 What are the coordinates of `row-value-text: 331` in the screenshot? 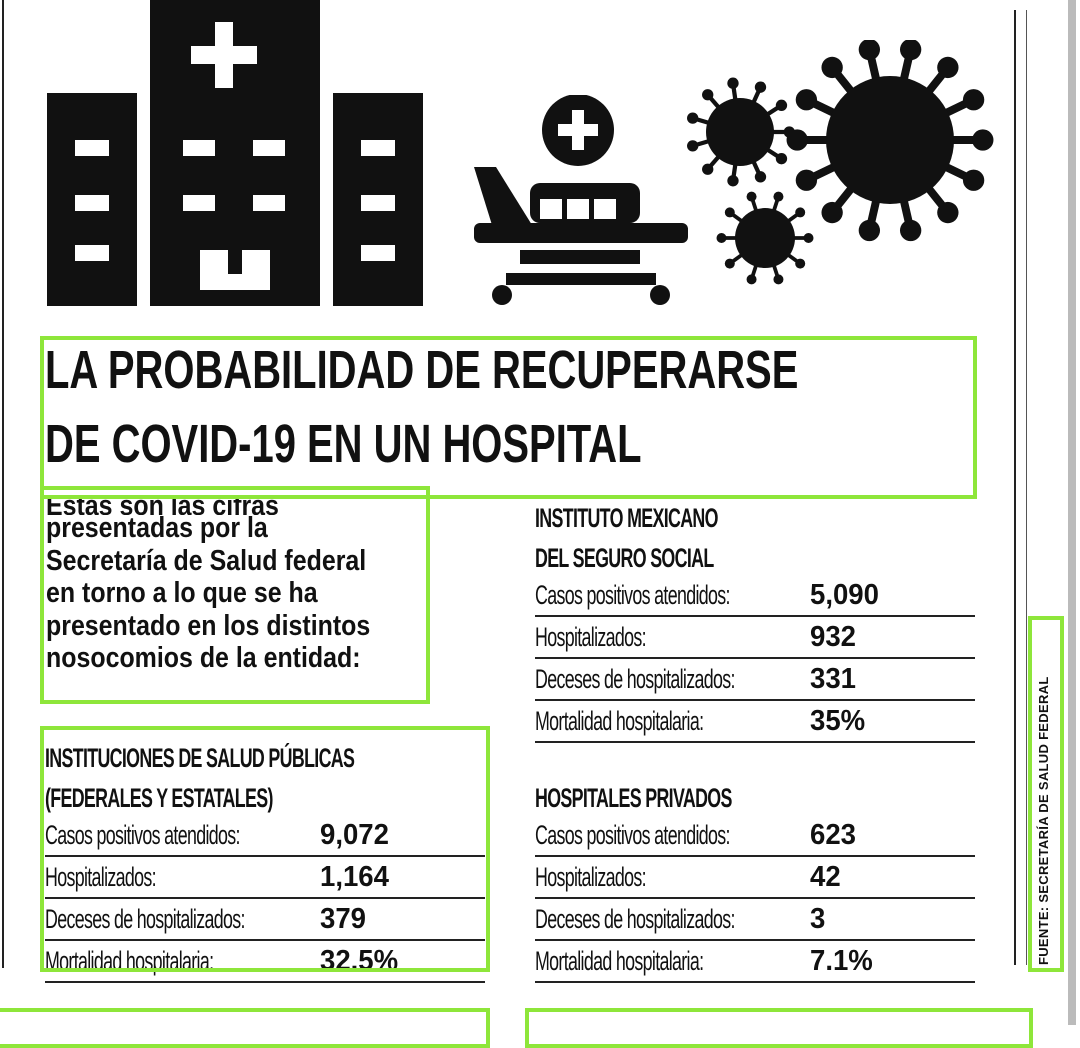 It's located at (833, 679).